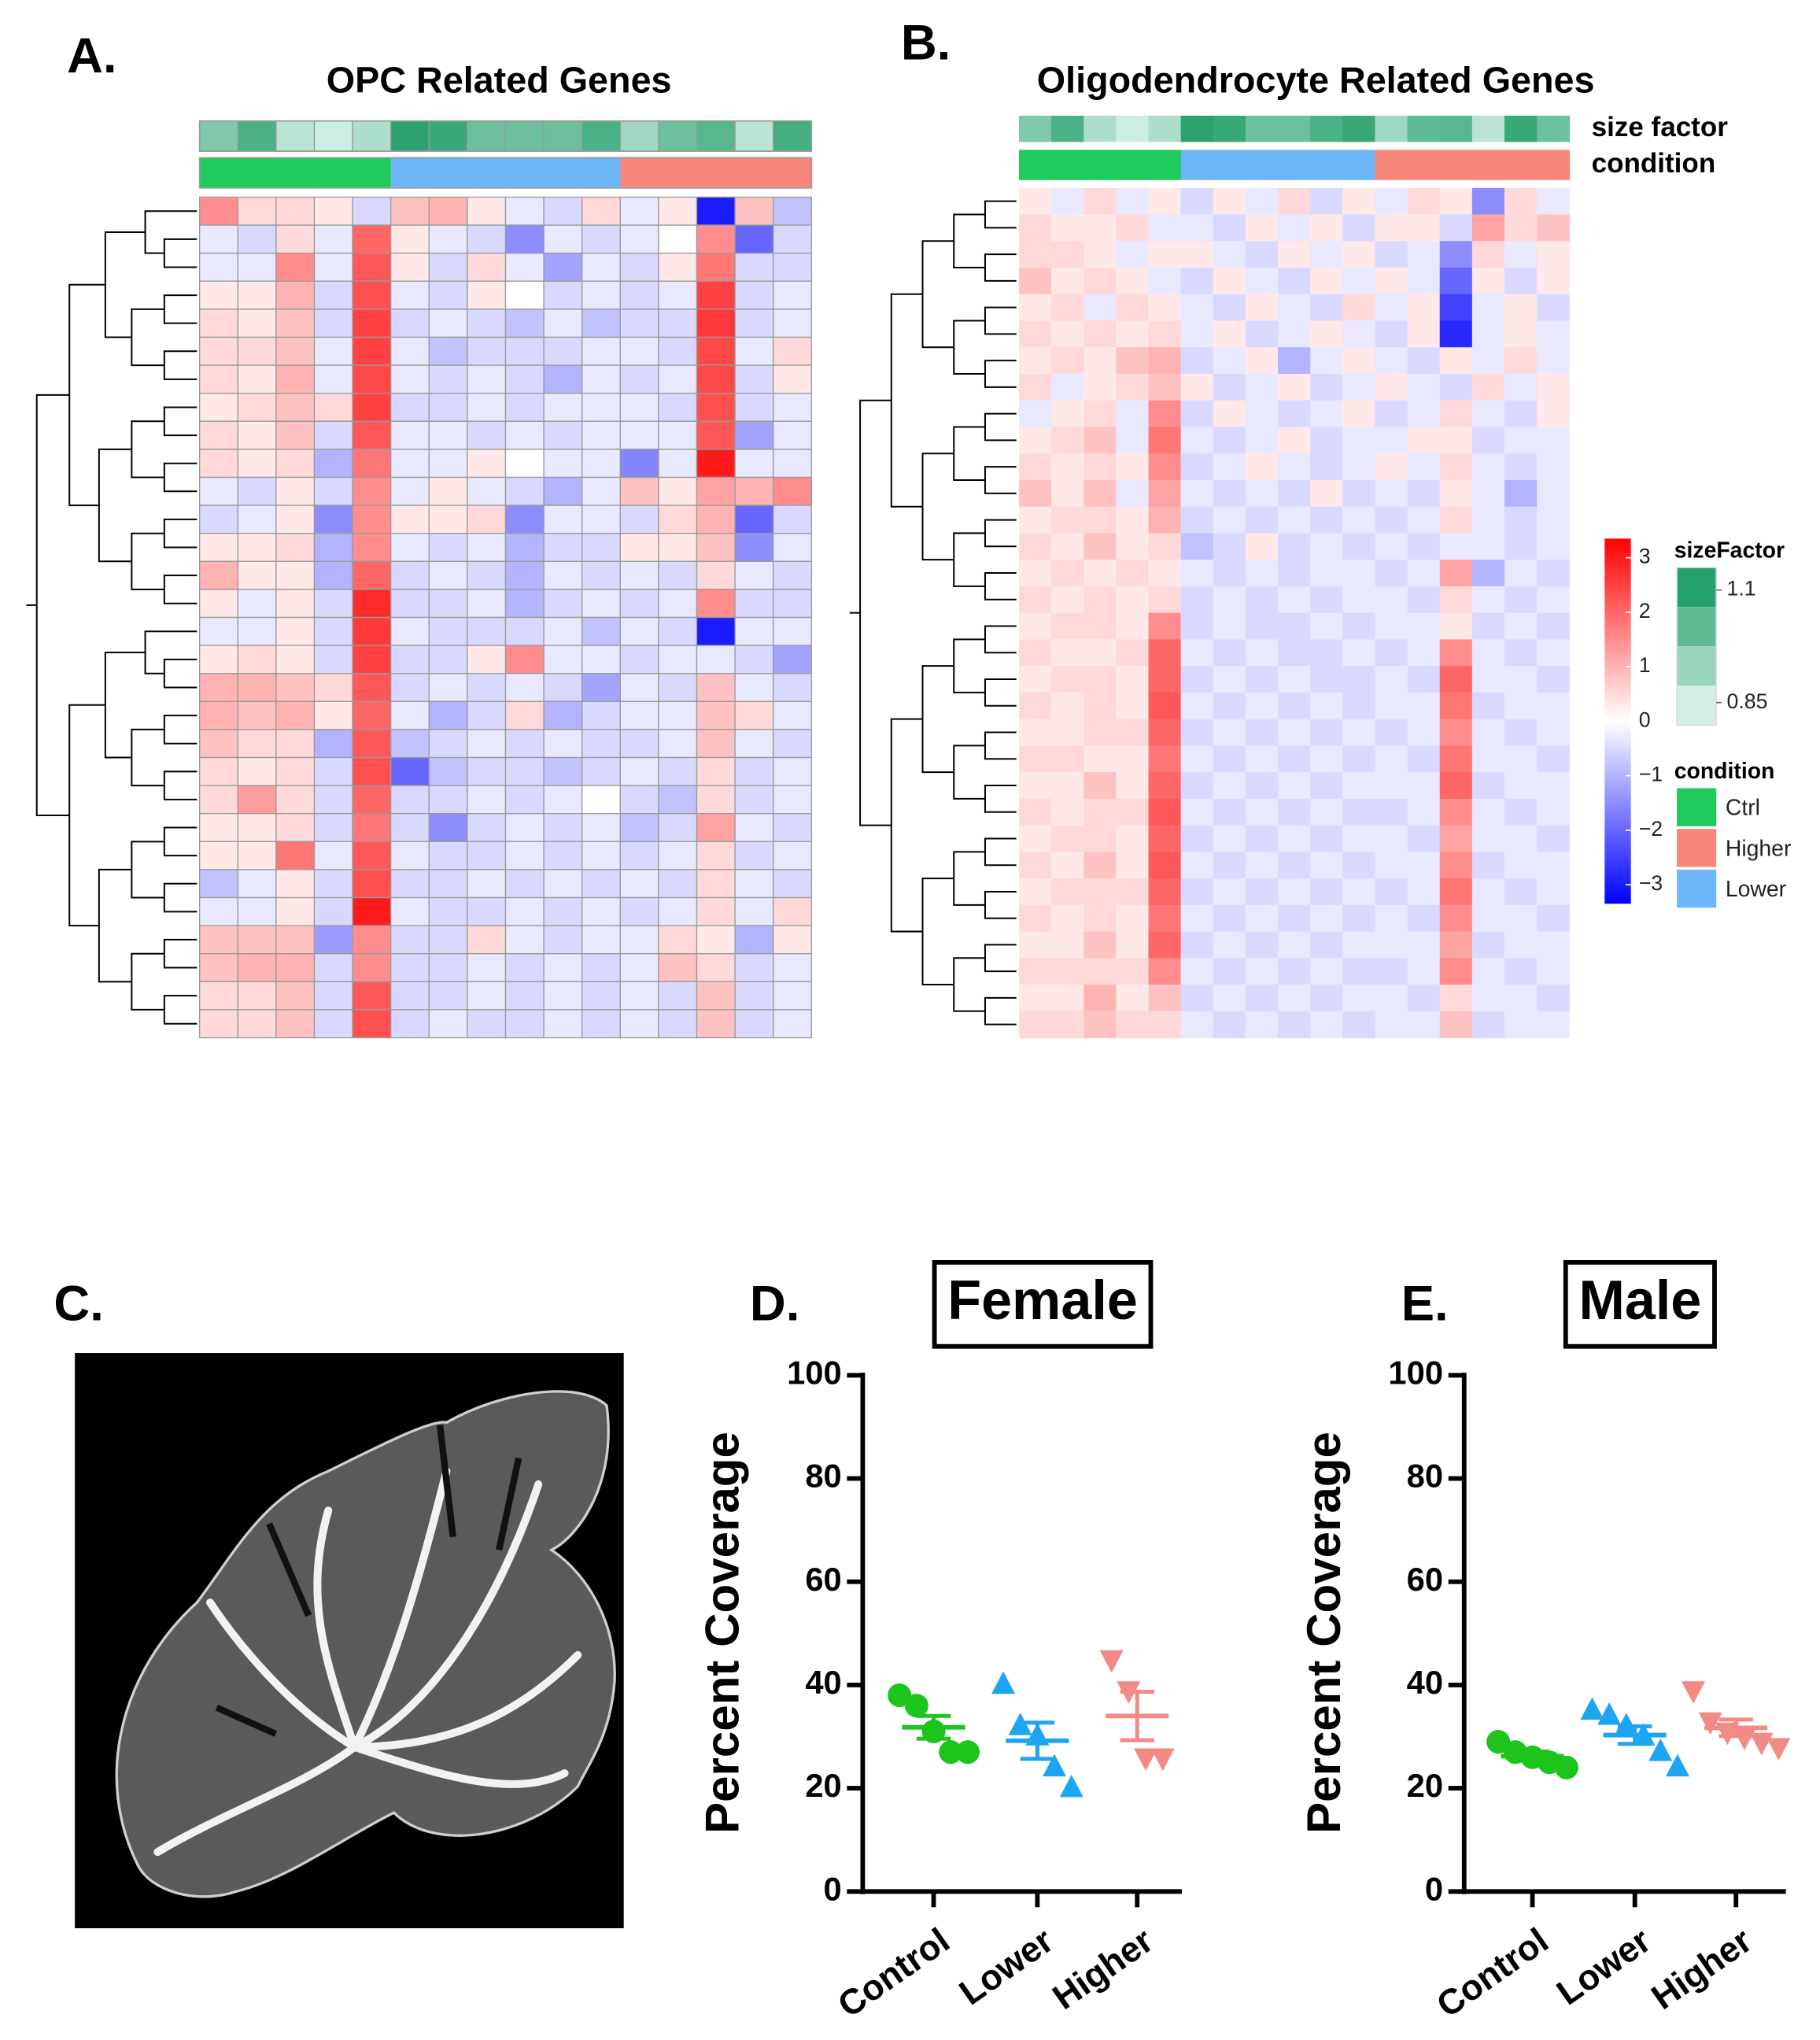 The image size is (1820, 2040). Describe the element at coordinates (1316, 80) in the screenshot. I see `heatmap-title: Oligodendrocyte Related Genes` at that location.